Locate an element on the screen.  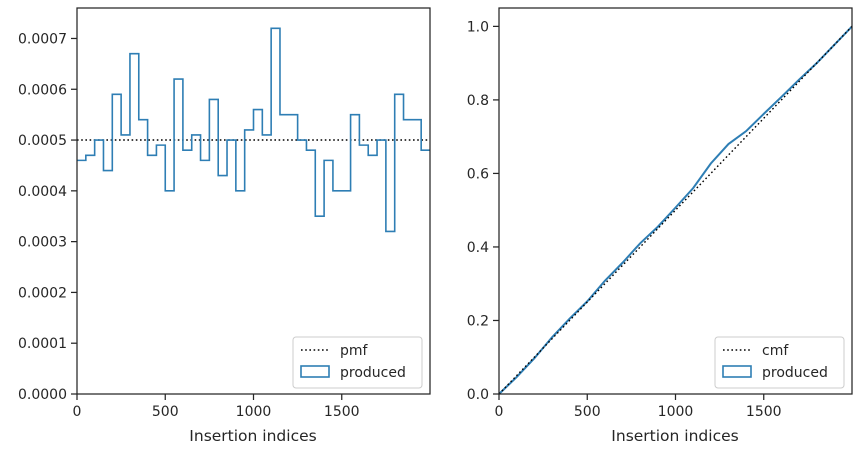
pmf-y-tick-label: 0.0003 is located at coordinates (42, 243).